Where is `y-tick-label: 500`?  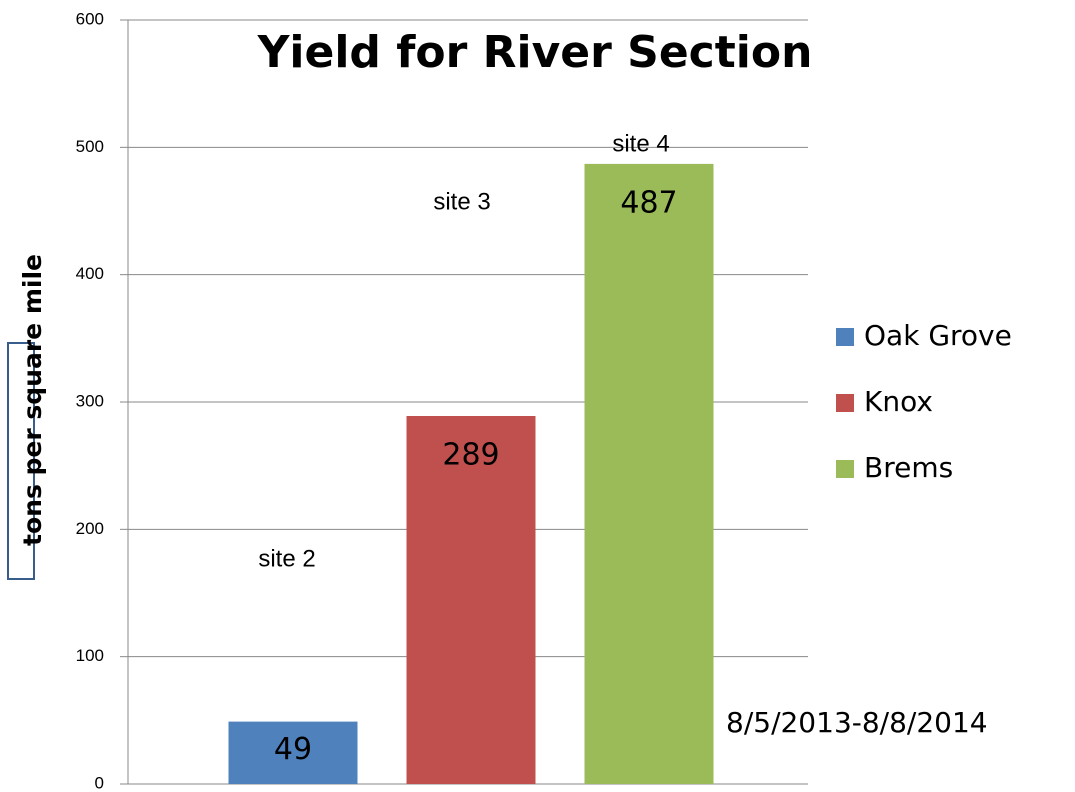
y-tick-label: 500 is located at coordinates (90, 146).